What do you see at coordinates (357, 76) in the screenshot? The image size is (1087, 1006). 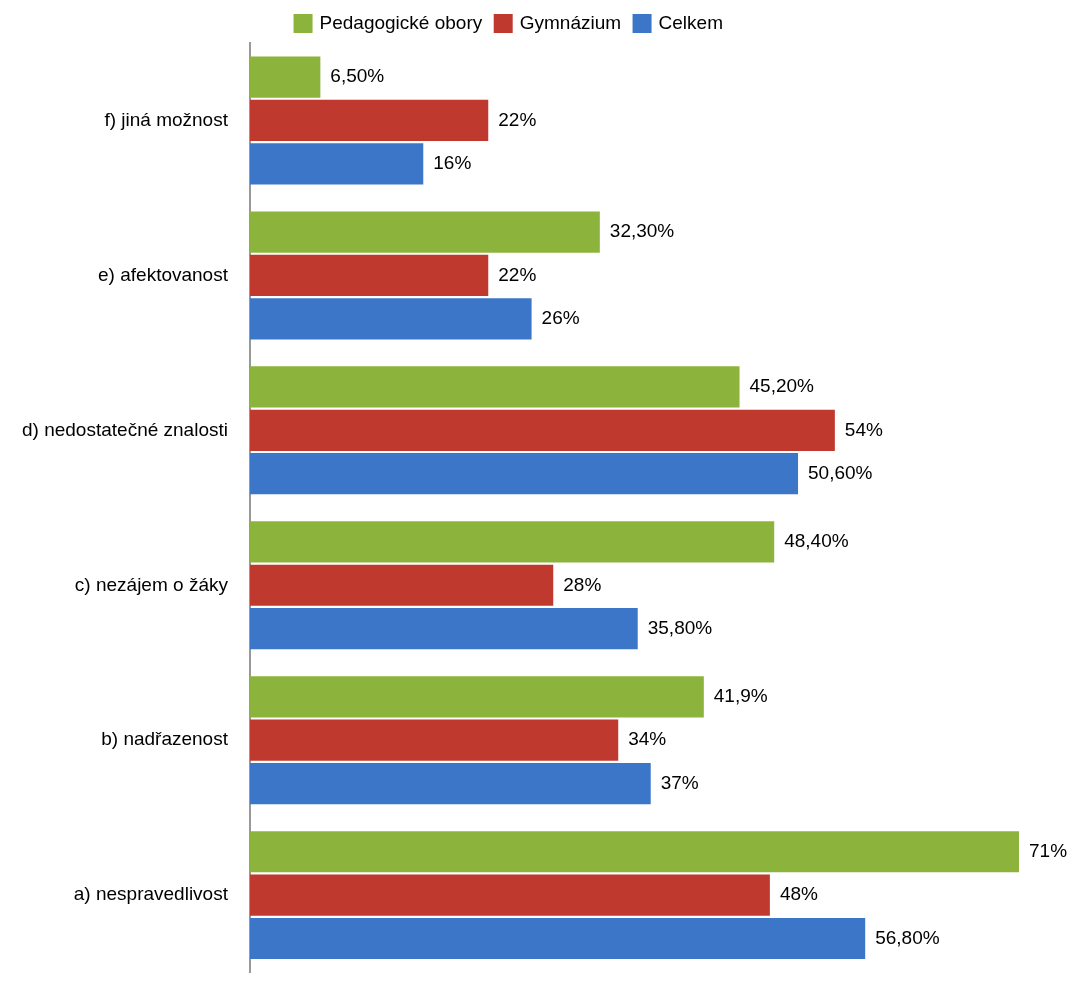 I see `data-label: 6,50%` at bounding box center [357, 76].